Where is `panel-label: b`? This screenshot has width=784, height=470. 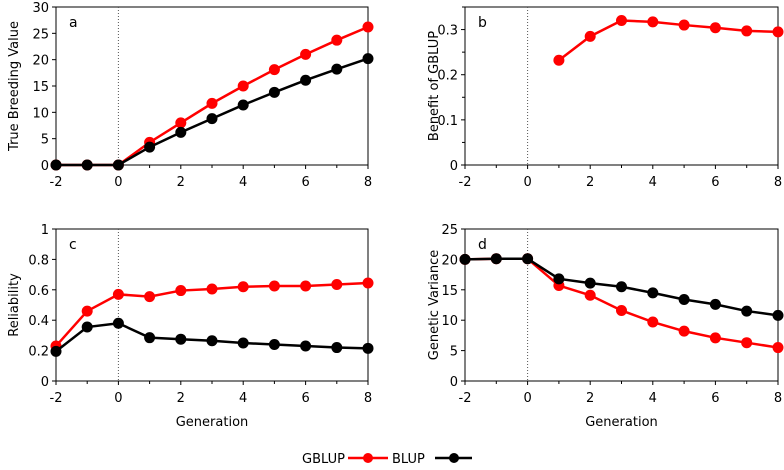
panel-label: b is located at coordinates (482, 23).